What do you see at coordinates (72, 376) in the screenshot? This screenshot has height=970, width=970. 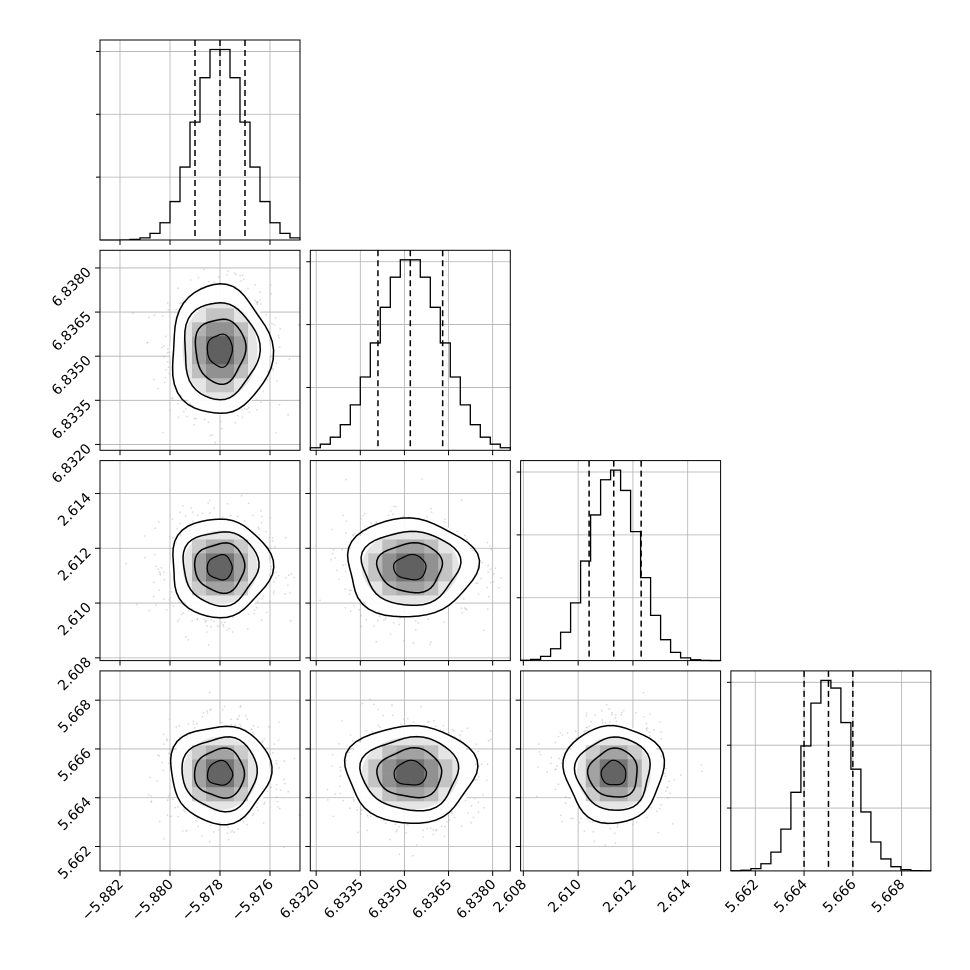 I see `y-tick-label: 6.8350` at bounding box center [72, 376].